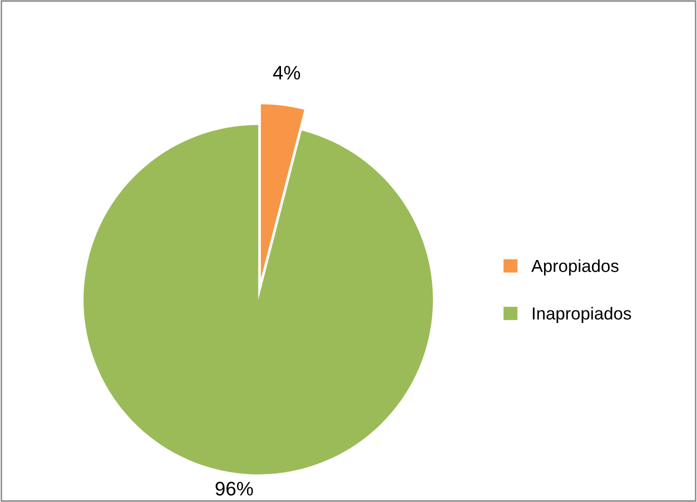 The width and height of the screenshot is (697, 502). I want to click on legend-label: Inapropiados, so click(582, 315).